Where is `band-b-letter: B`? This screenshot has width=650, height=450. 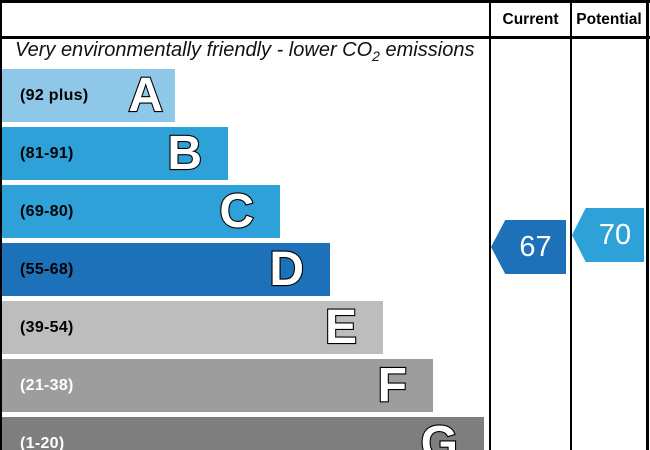
band-b-letter: B is located at coordinates (184, 153).